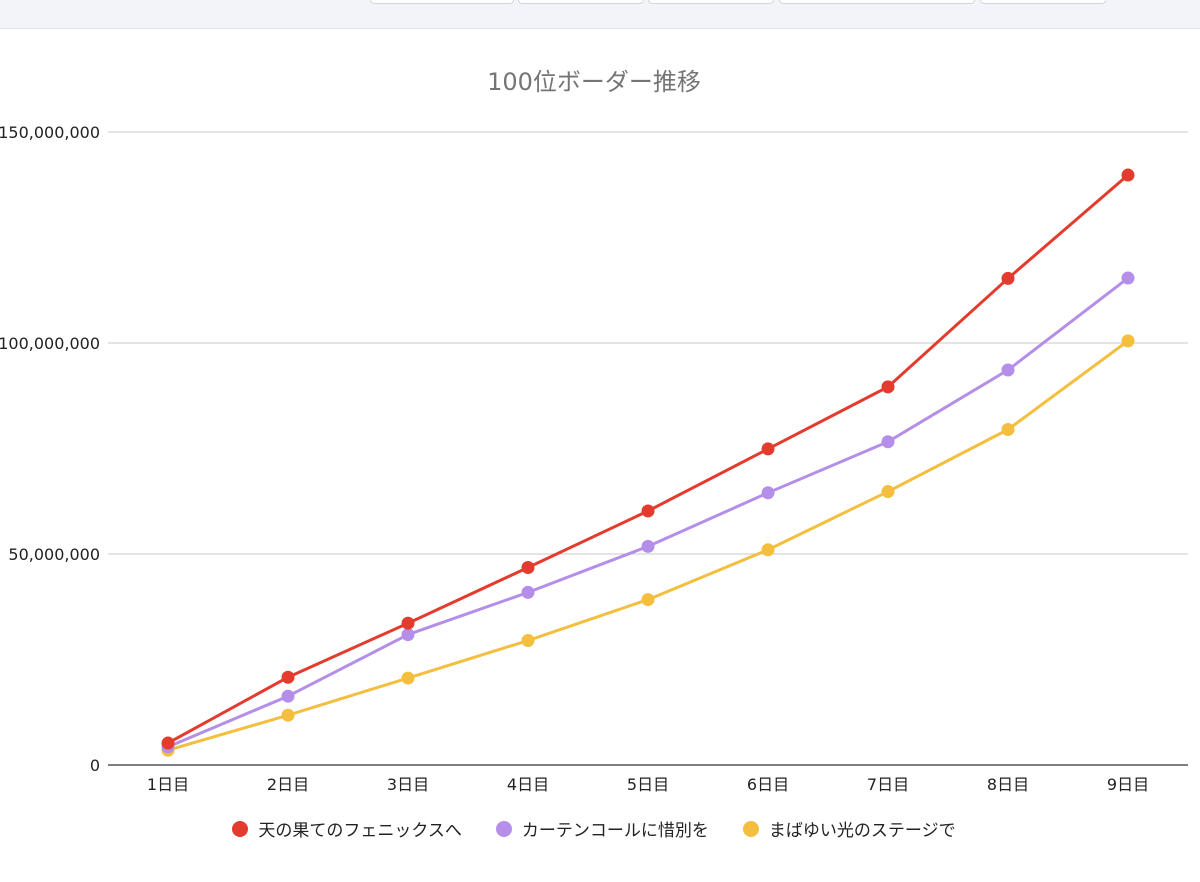 The image size is (1200, 882). Describe the element at coordinates (54, 554) in the screenshot. I see `y-tick-label: 50,000,000` at that location.